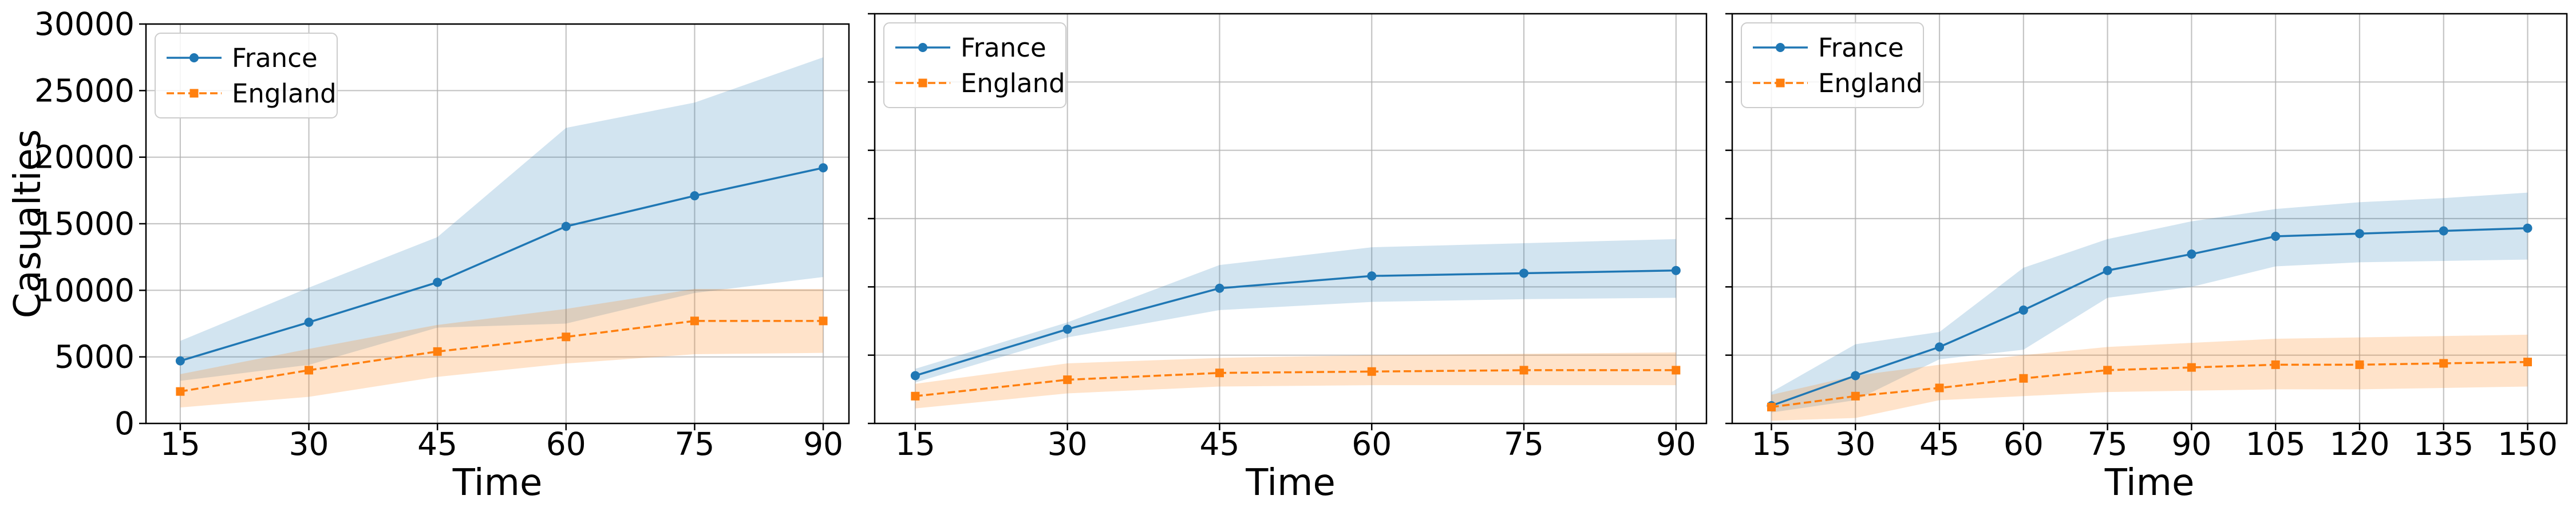 The height and width of the screenshot is (515, 2576). Describe the element at coordinates (84, 223) in the screenshot. I see `y-tick-label: 15000` at that location.